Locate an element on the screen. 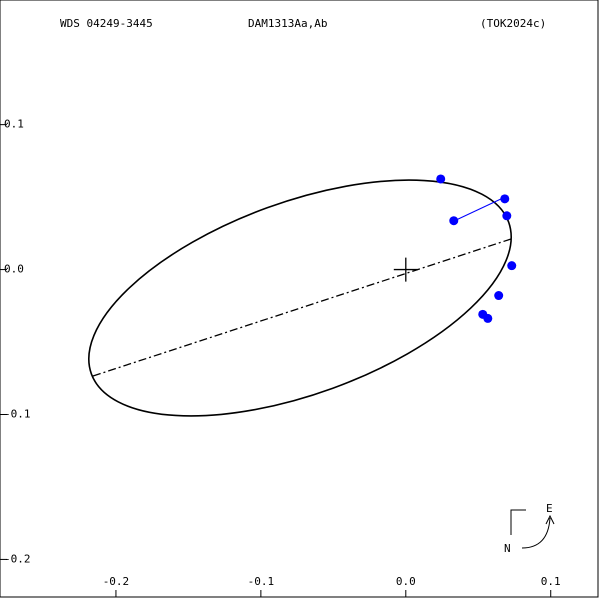  primary-cross is located at coordinates (405, 269).